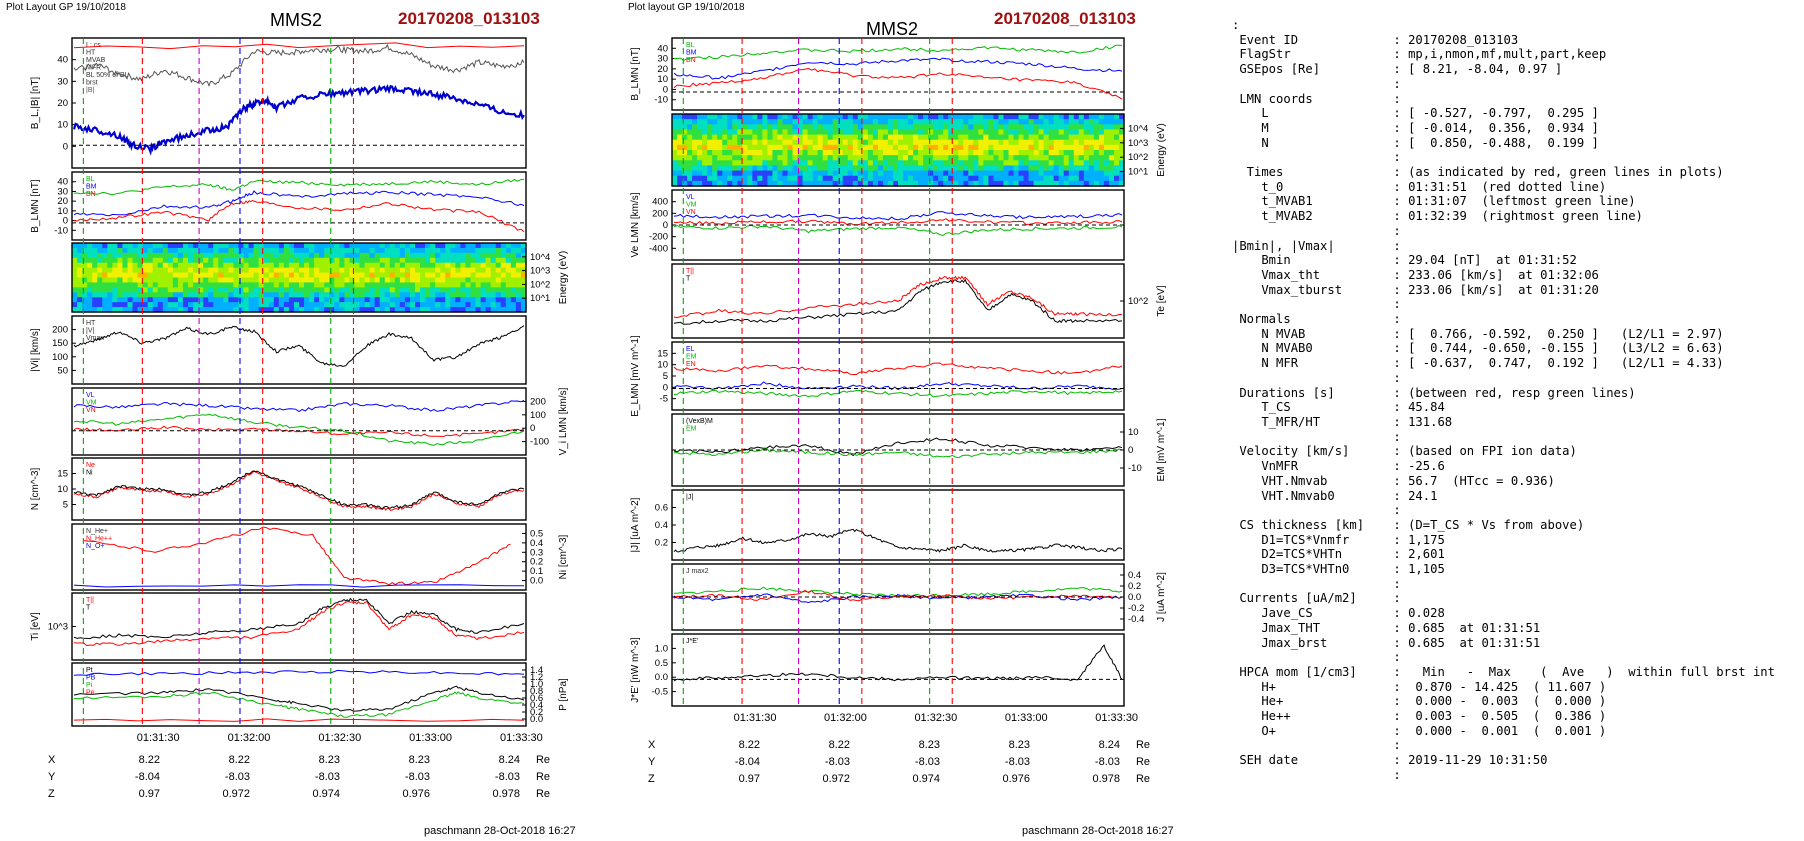 This screenshot has height=841, width=1804. I want to click on info-line: D2=TCS*VHTn : 2,601, so click(1338, 554).